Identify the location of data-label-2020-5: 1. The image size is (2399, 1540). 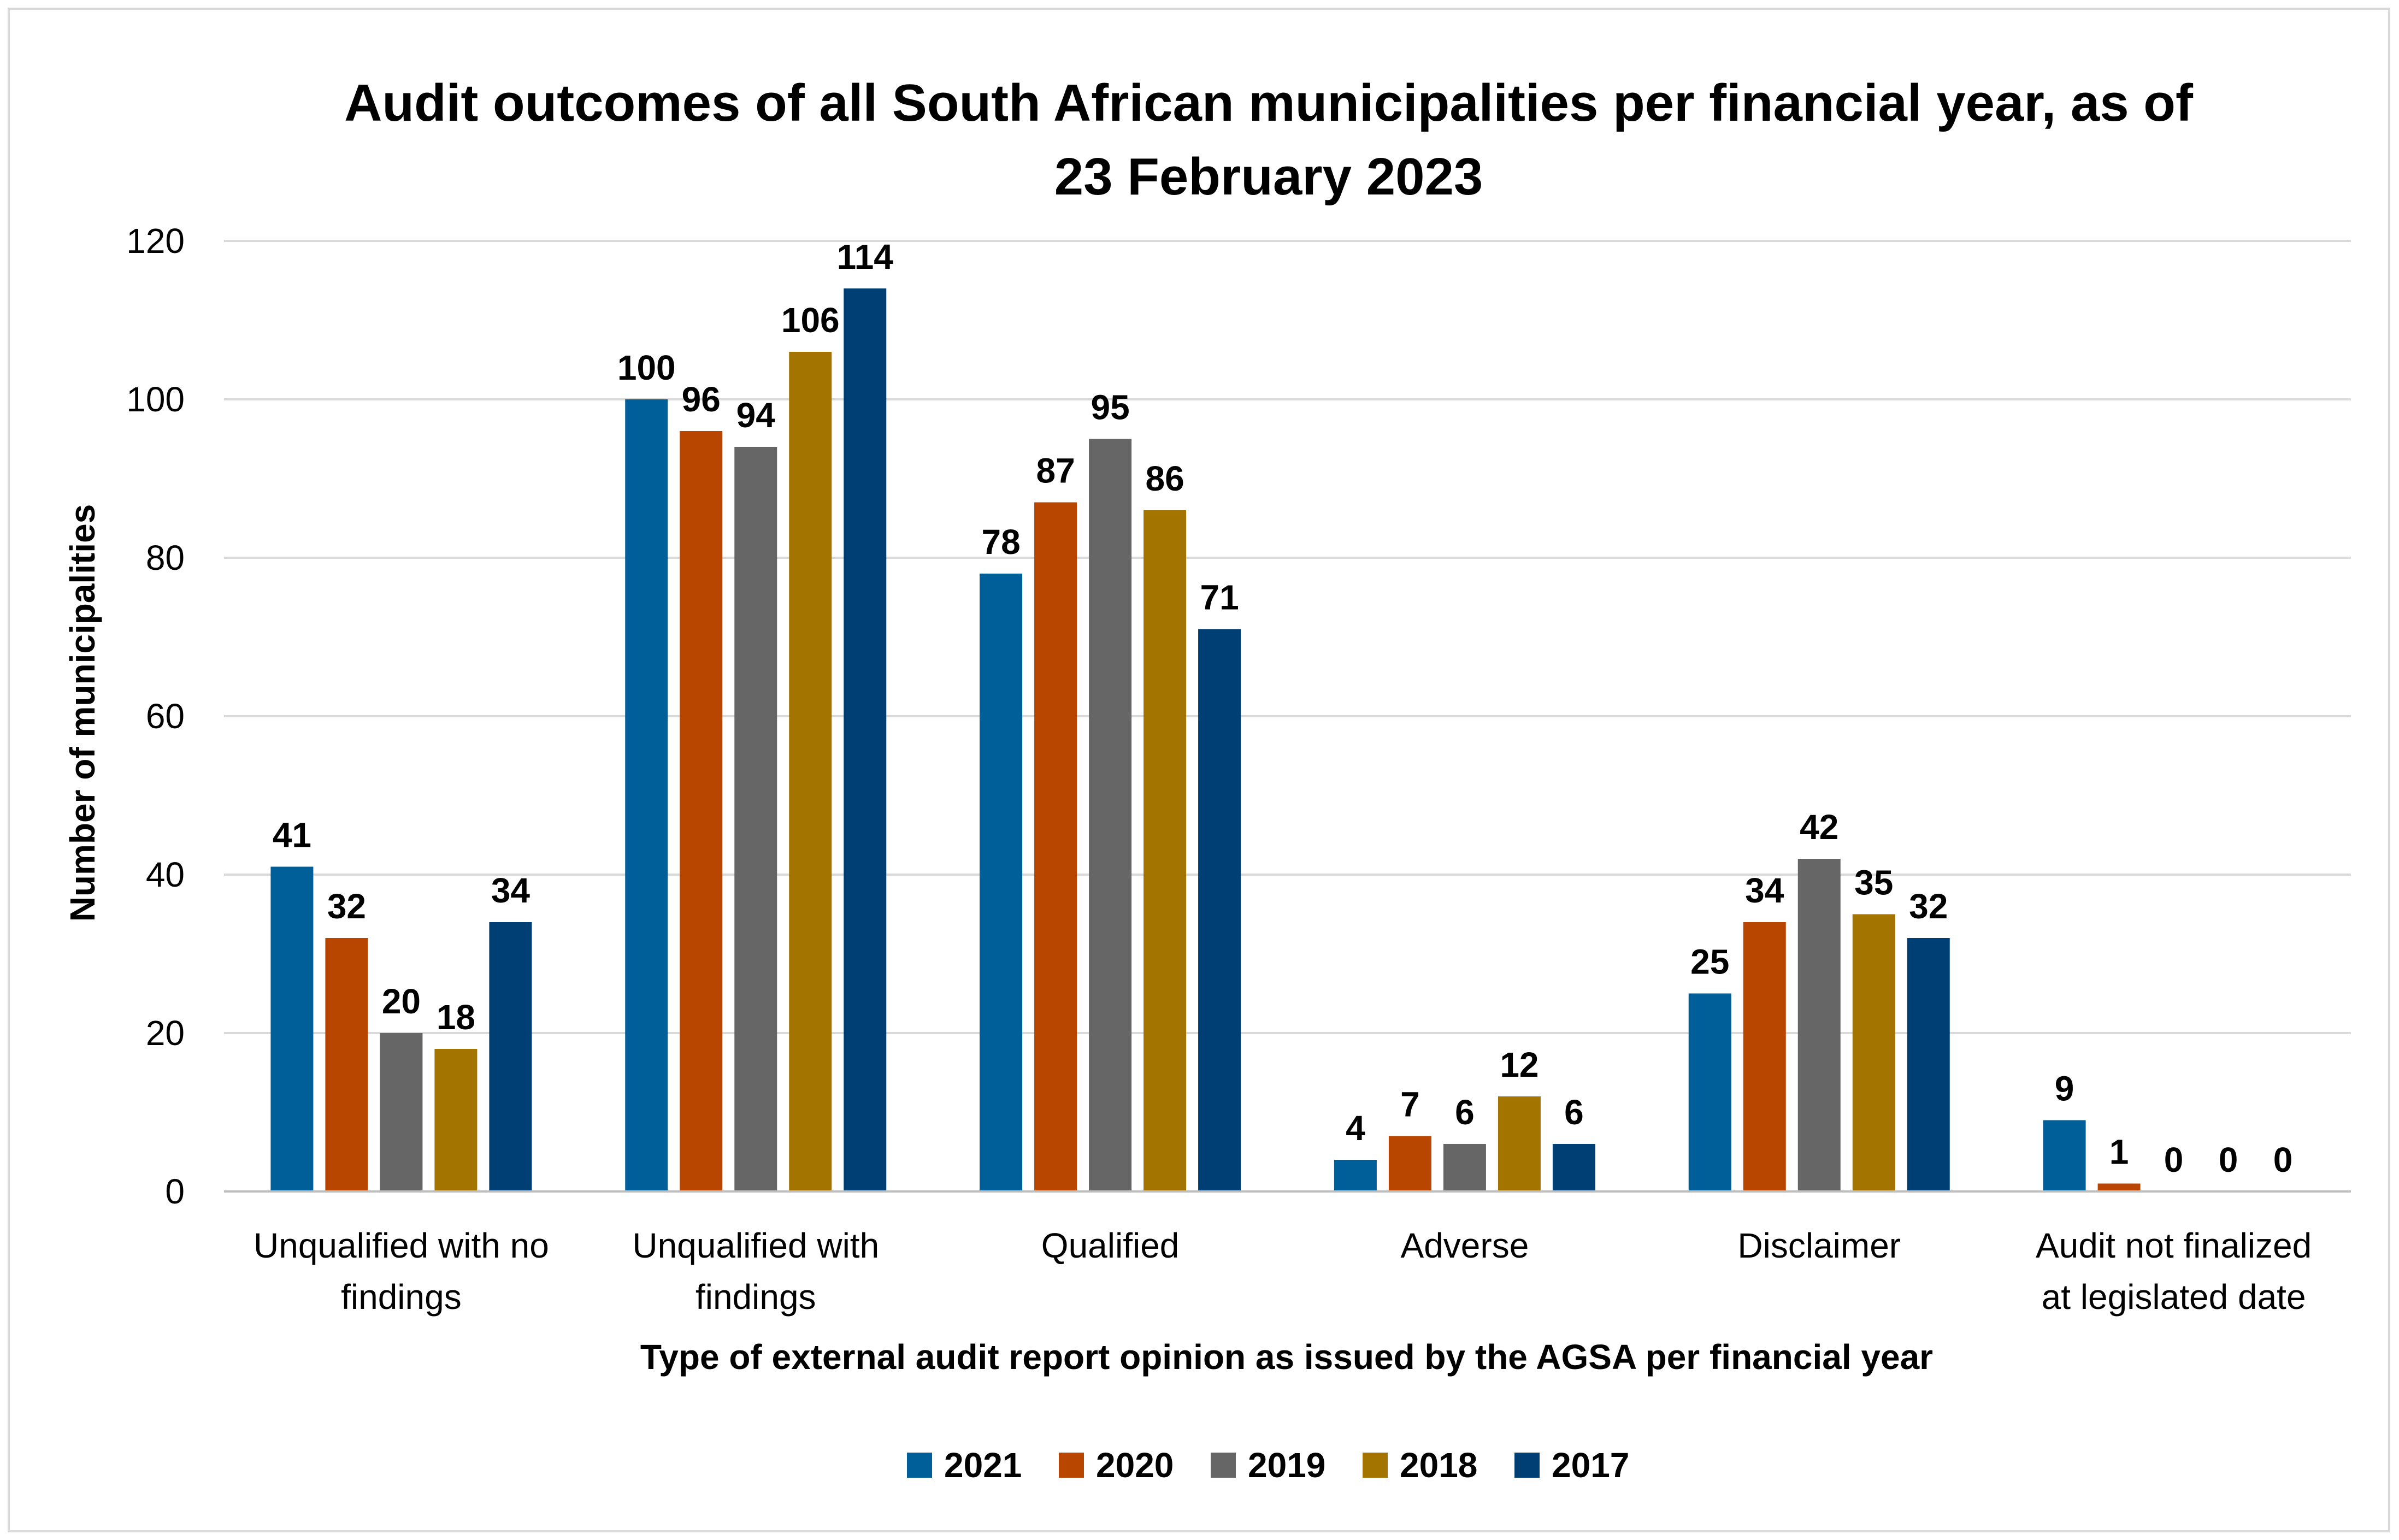
(2119, 1152).